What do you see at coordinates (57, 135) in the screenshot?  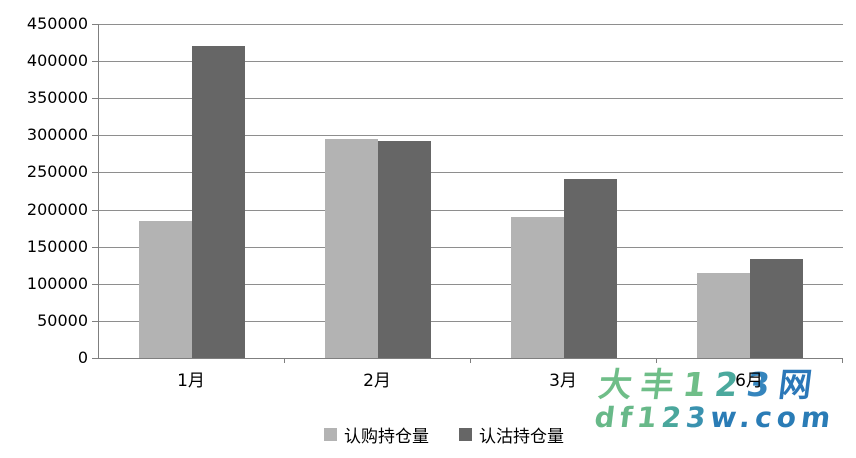 I see `y-tick-label: 300000` at bounding box center [57, 135].